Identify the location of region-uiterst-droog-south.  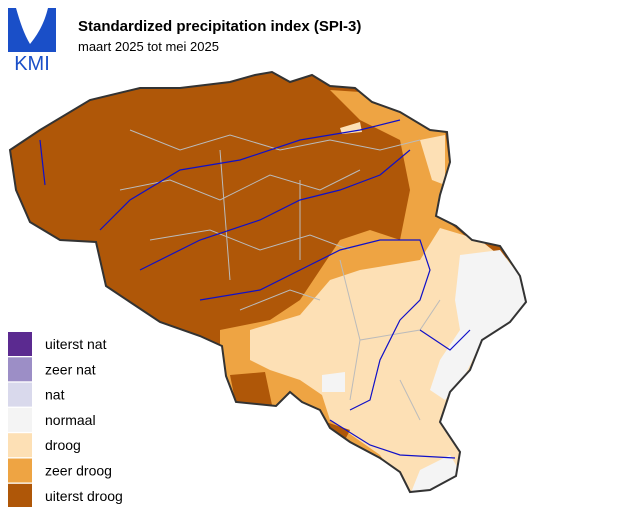
(290, 406).